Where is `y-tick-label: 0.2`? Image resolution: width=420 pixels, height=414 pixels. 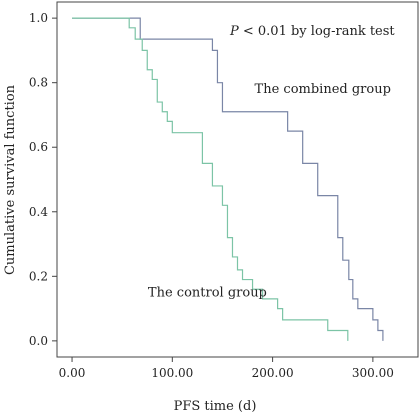
y-tick-label: 0.2 is located at coordinates (38, 276).